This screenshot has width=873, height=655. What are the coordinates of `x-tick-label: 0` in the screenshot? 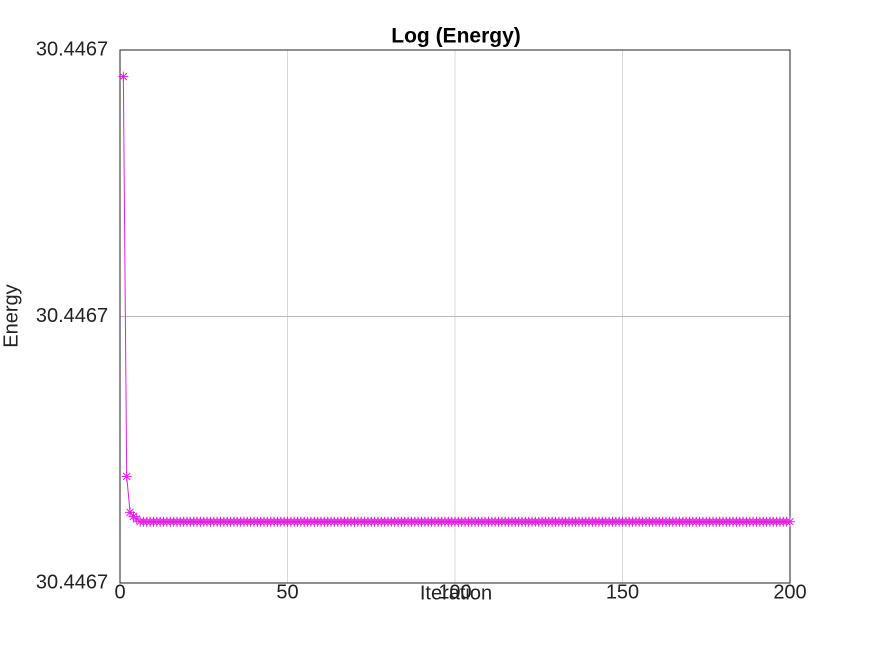 It's located at (119, 592).